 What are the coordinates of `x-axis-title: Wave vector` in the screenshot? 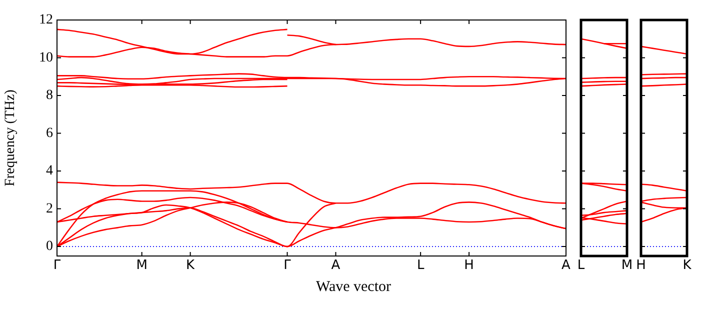 It's located at (353, 287).